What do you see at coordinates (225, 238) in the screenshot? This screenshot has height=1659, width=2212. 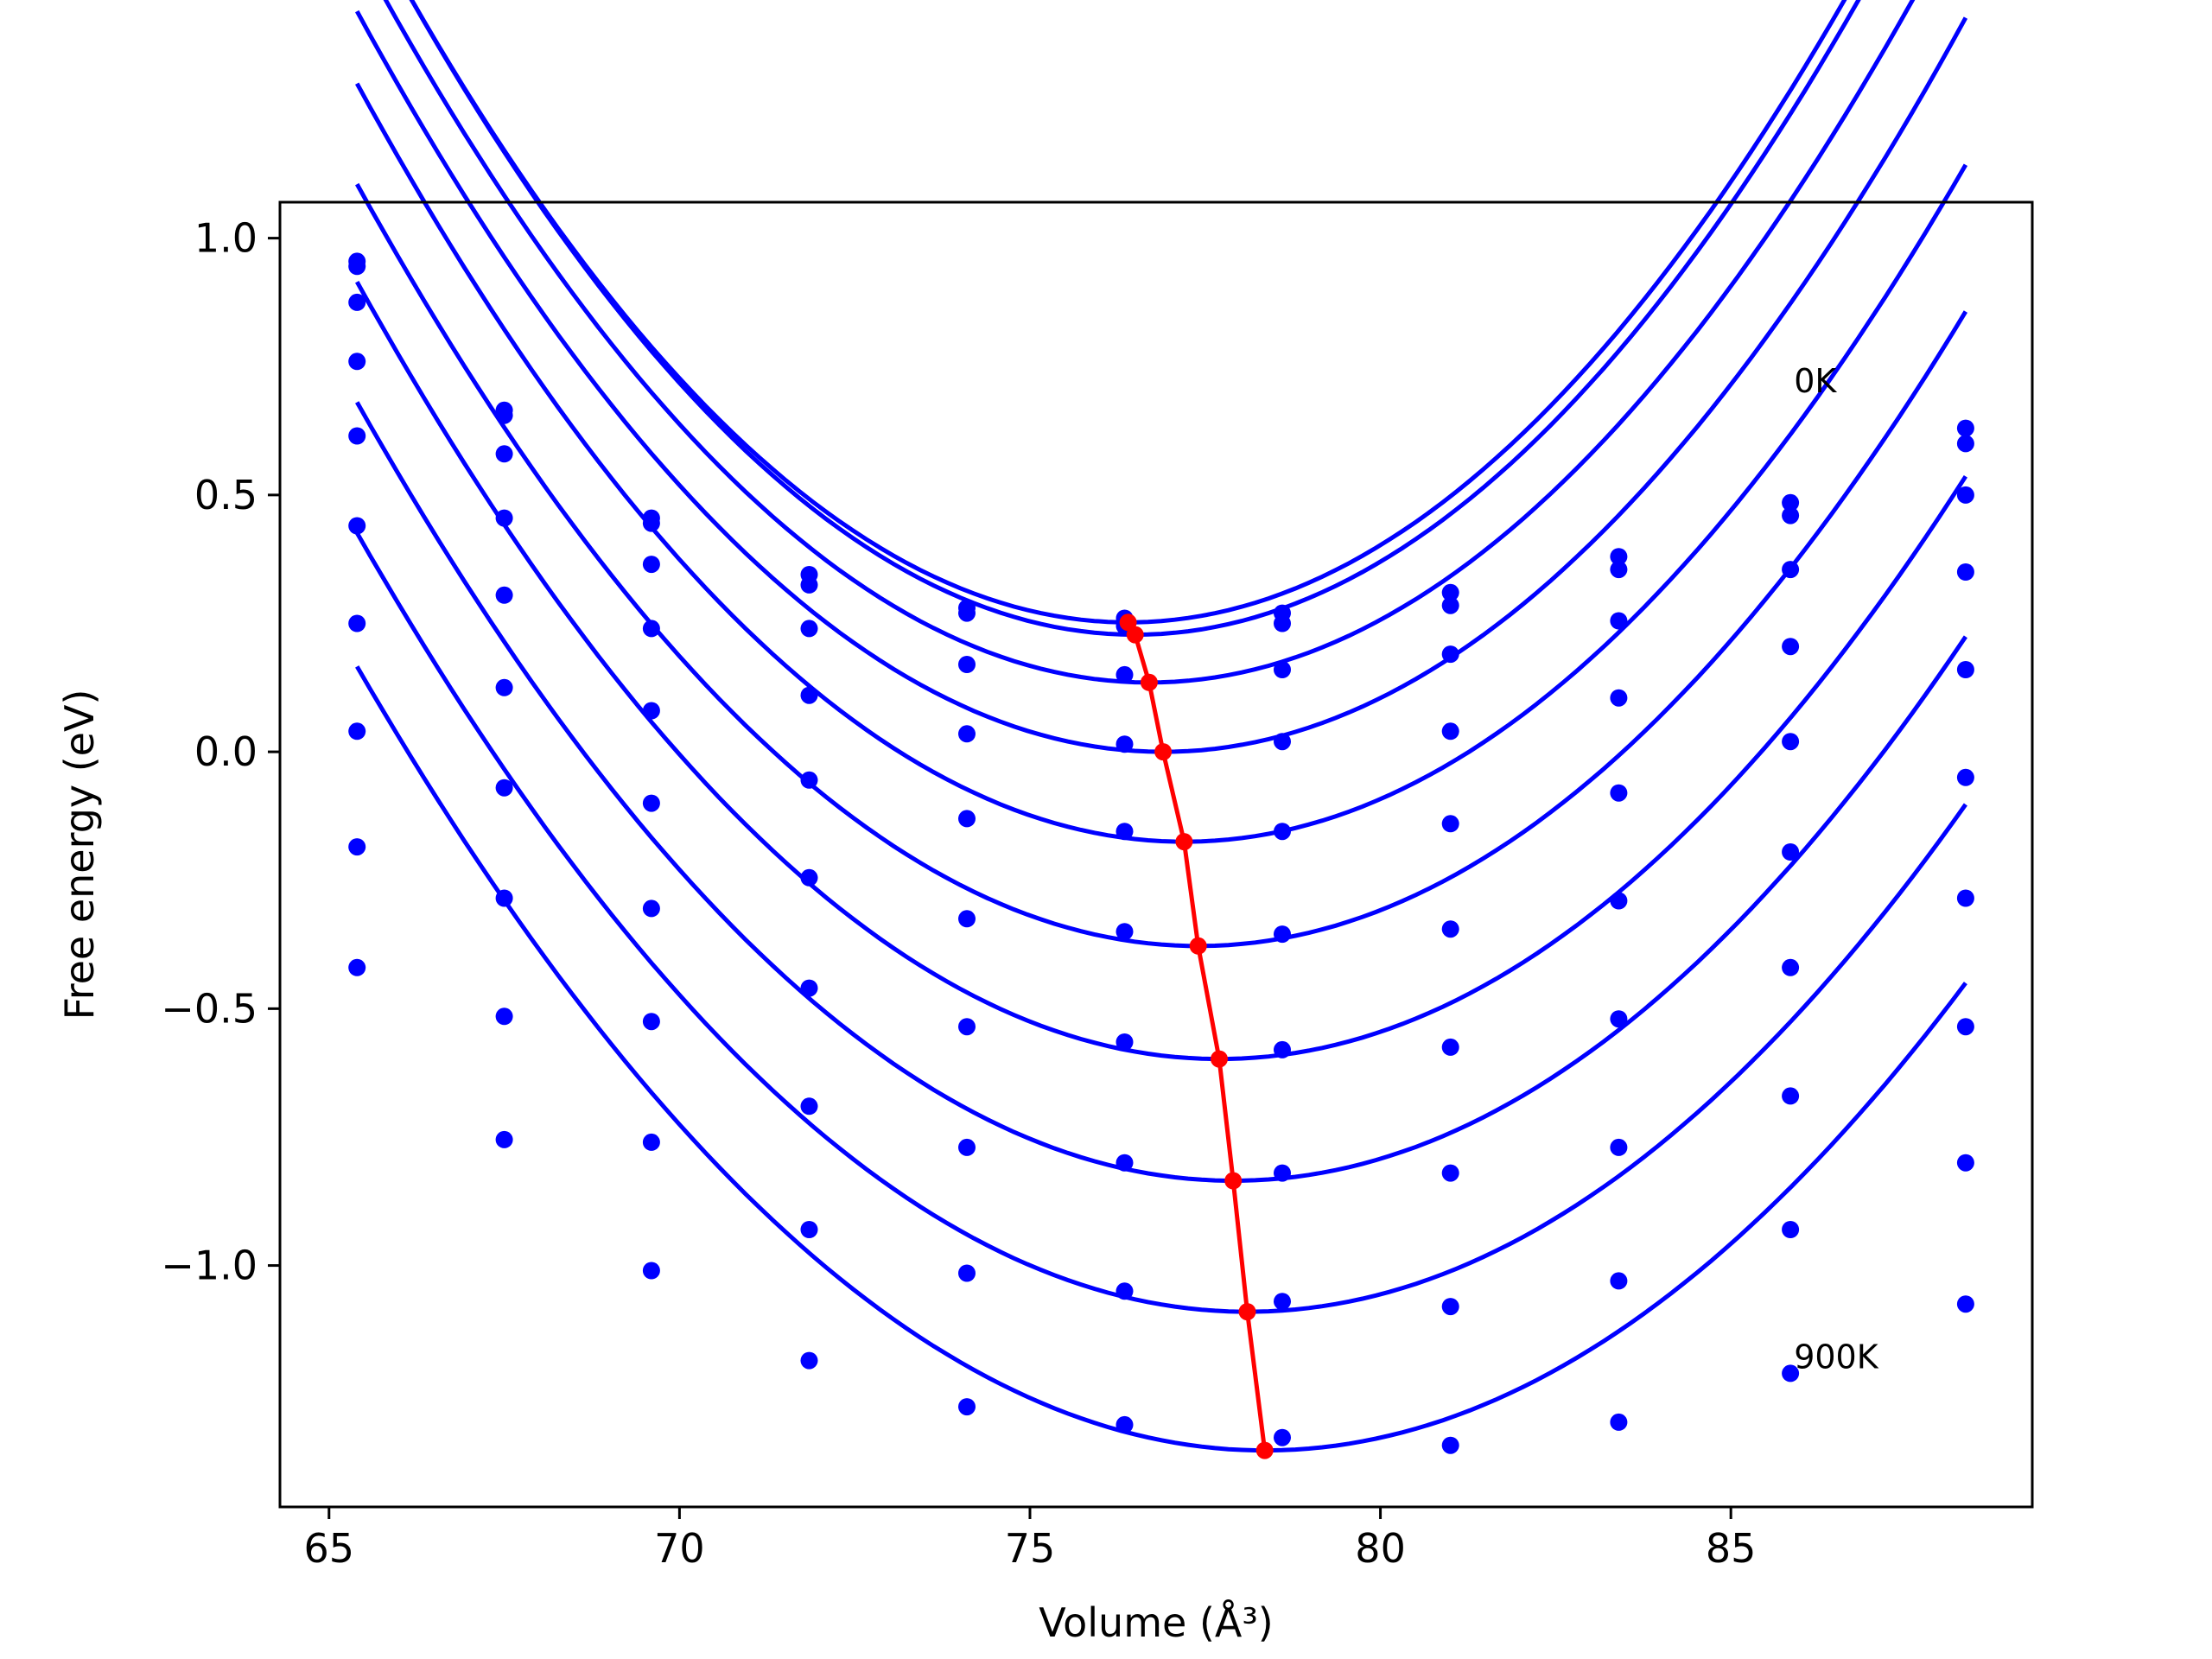 I see `y-tick-label: 1.0` at bounding box center [225, 238].